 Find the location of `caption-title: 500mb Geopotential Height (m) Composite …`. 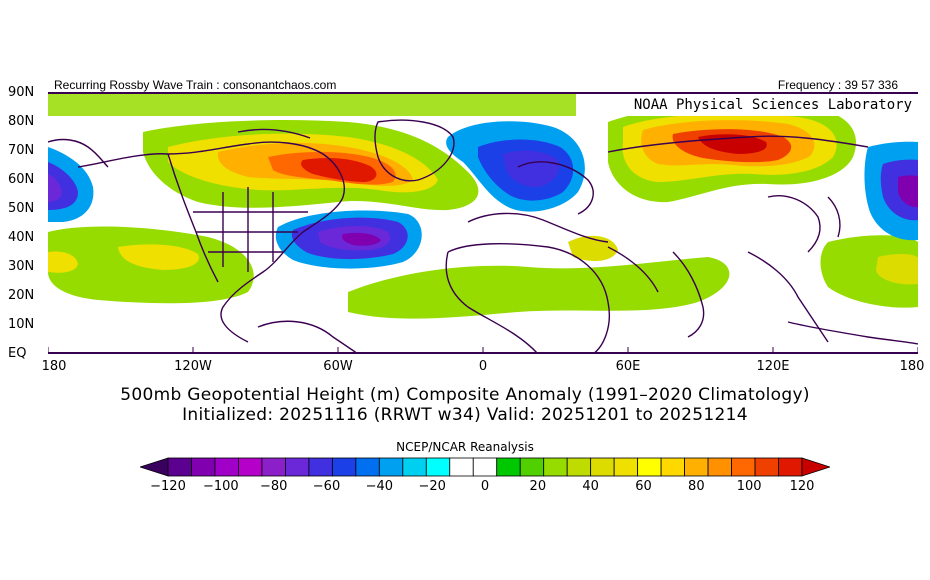

caption-title: 500mb Geopotential Height (m) Composite … is located at coordinates (465, 395).